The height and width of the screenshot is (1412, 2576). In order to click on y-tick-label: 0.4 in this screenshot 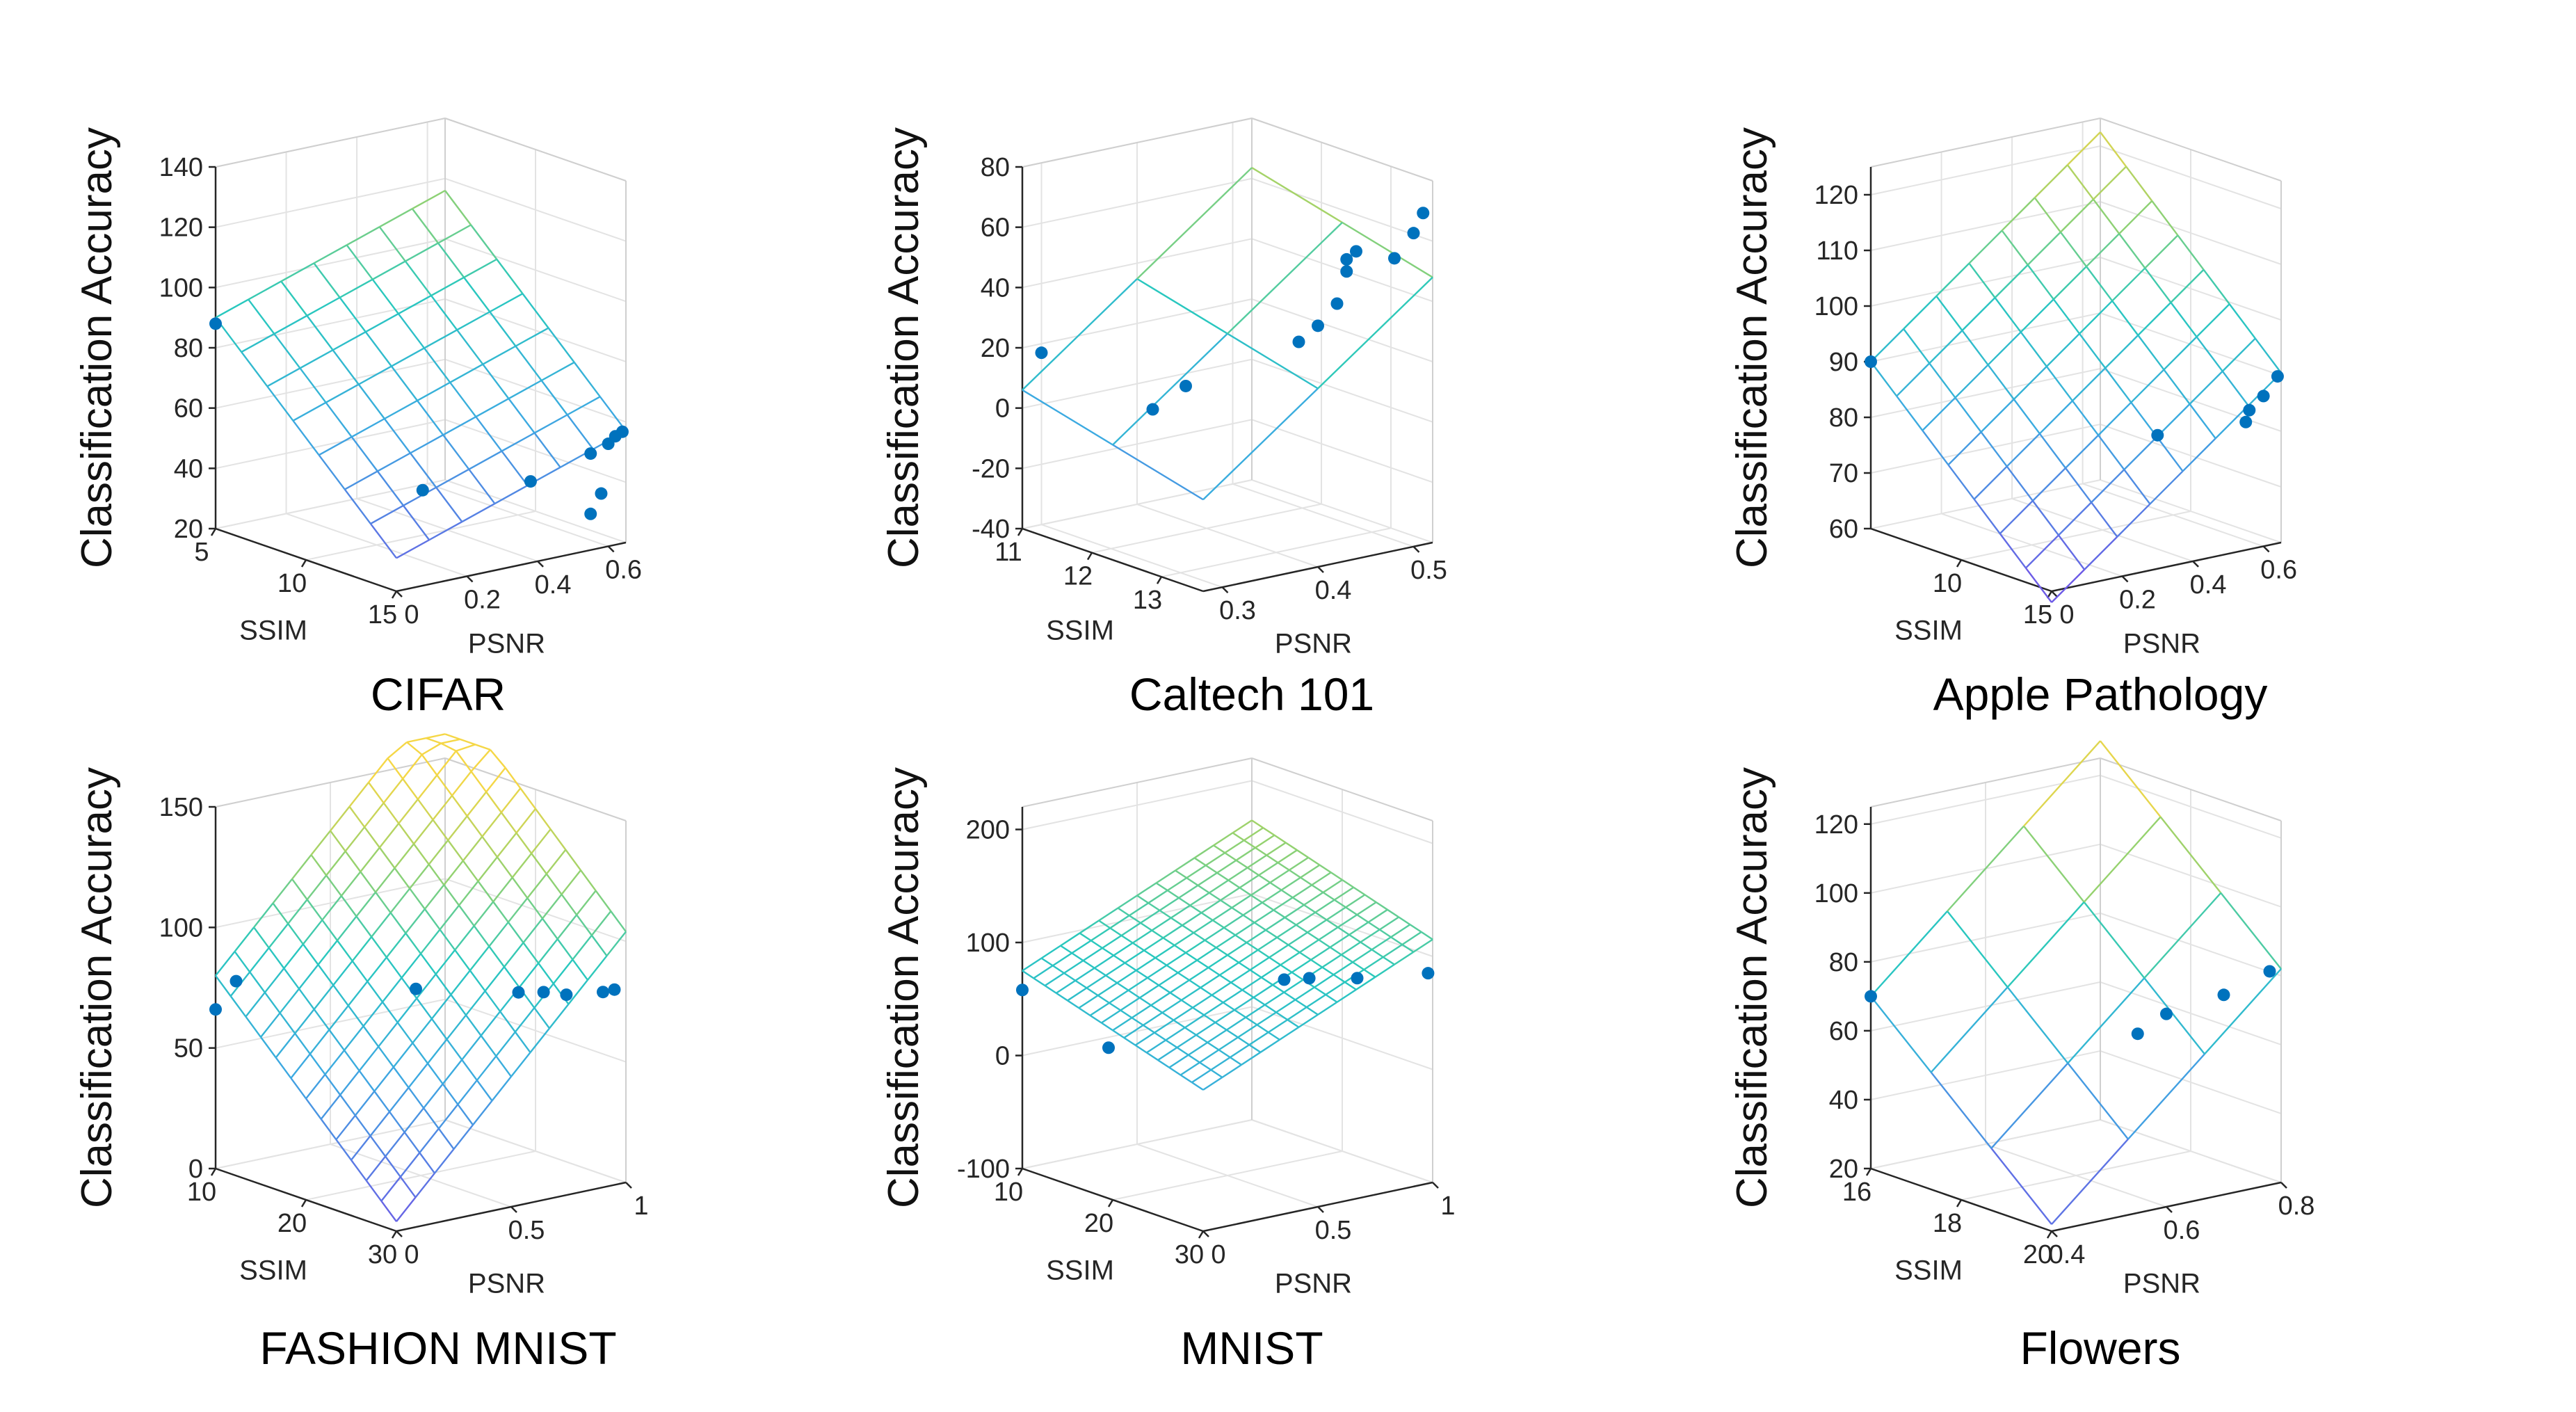, I will do `click(2067, 1254)`.